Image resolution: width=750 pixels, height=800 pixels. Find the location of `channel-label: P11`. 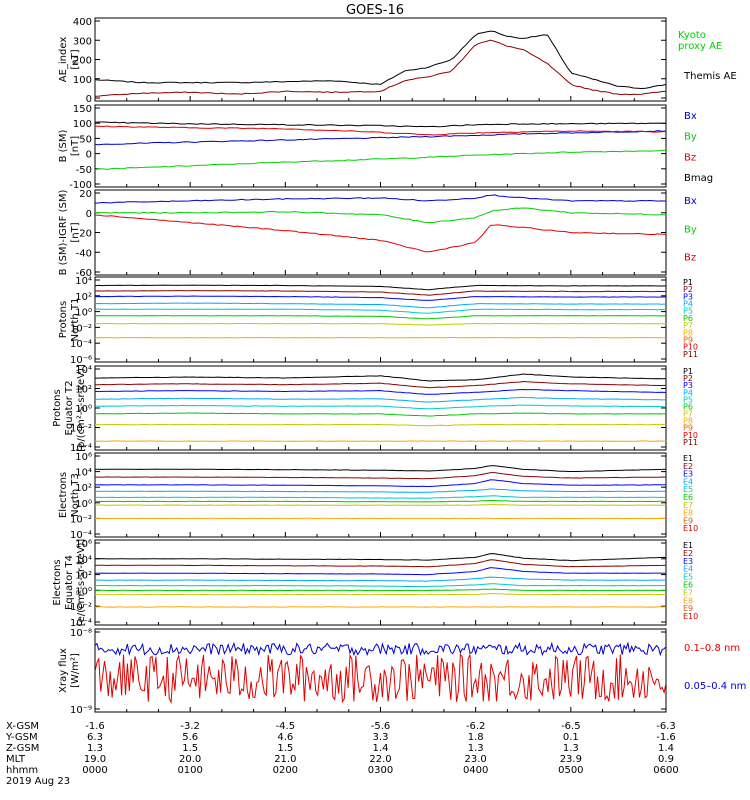

channel-label: P11 is located at coordinates (690, 354).